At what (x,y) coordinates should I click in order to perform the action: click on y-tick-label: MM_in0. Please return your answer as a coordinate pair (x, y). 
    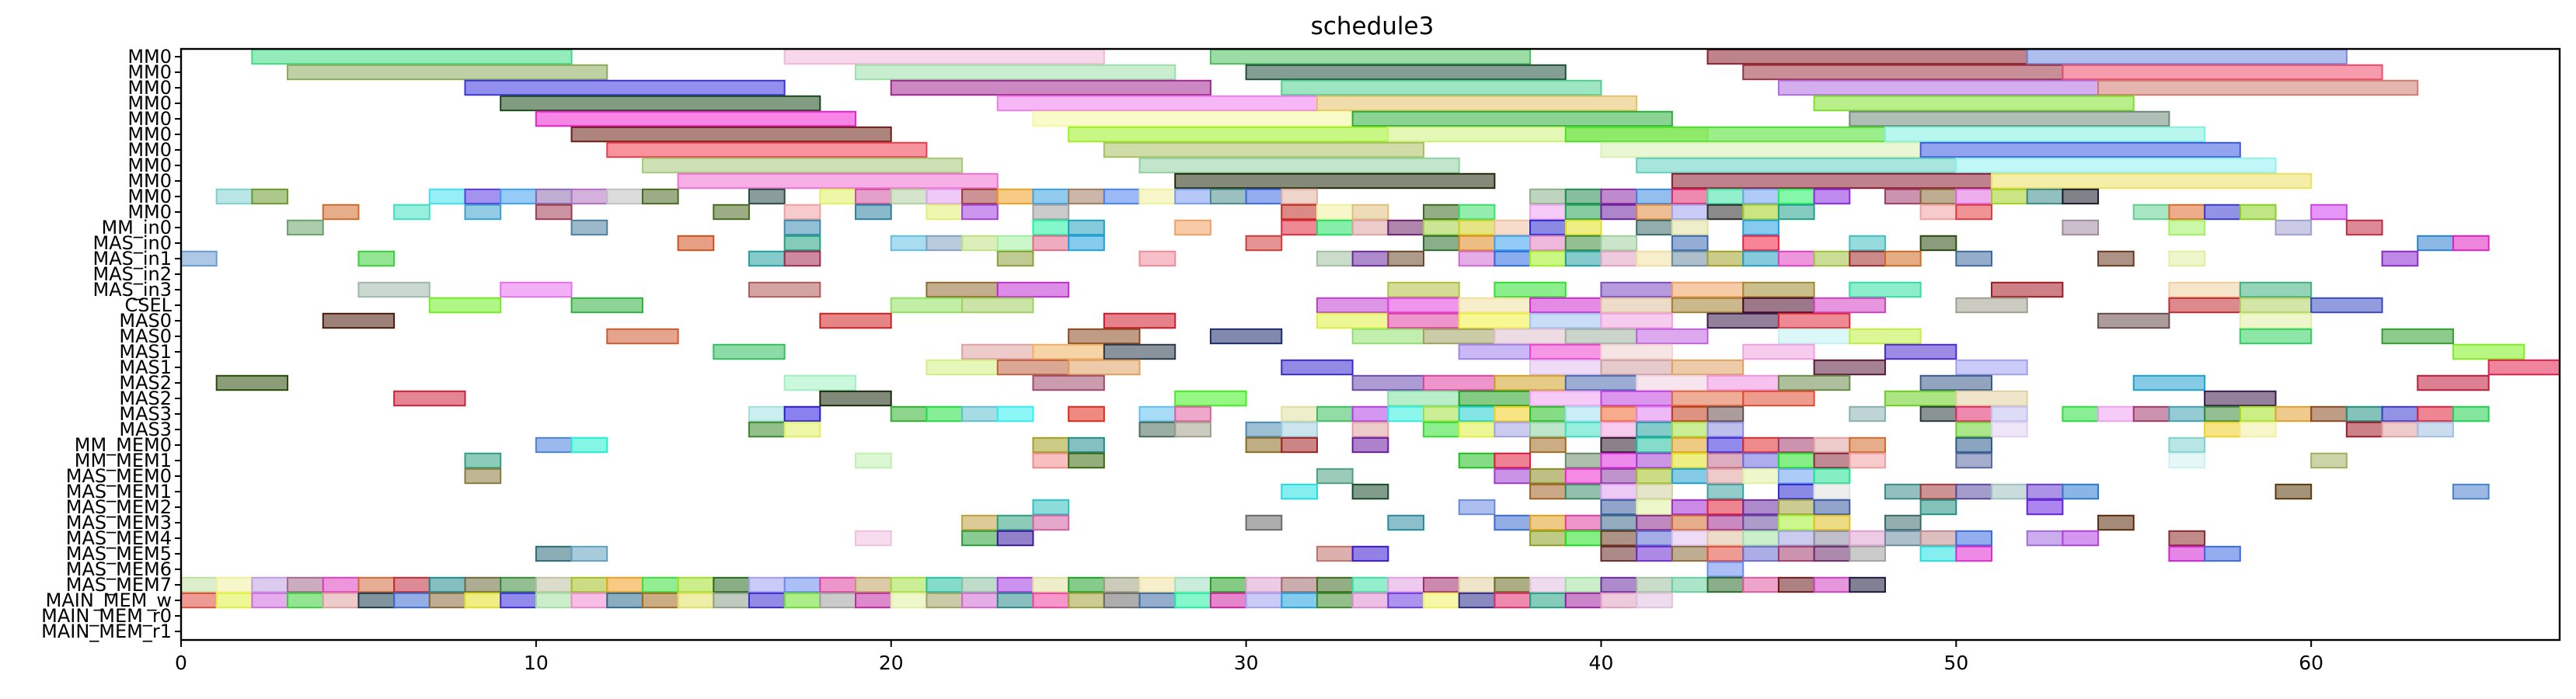
    Looking at the image, I should click on (136, 227).